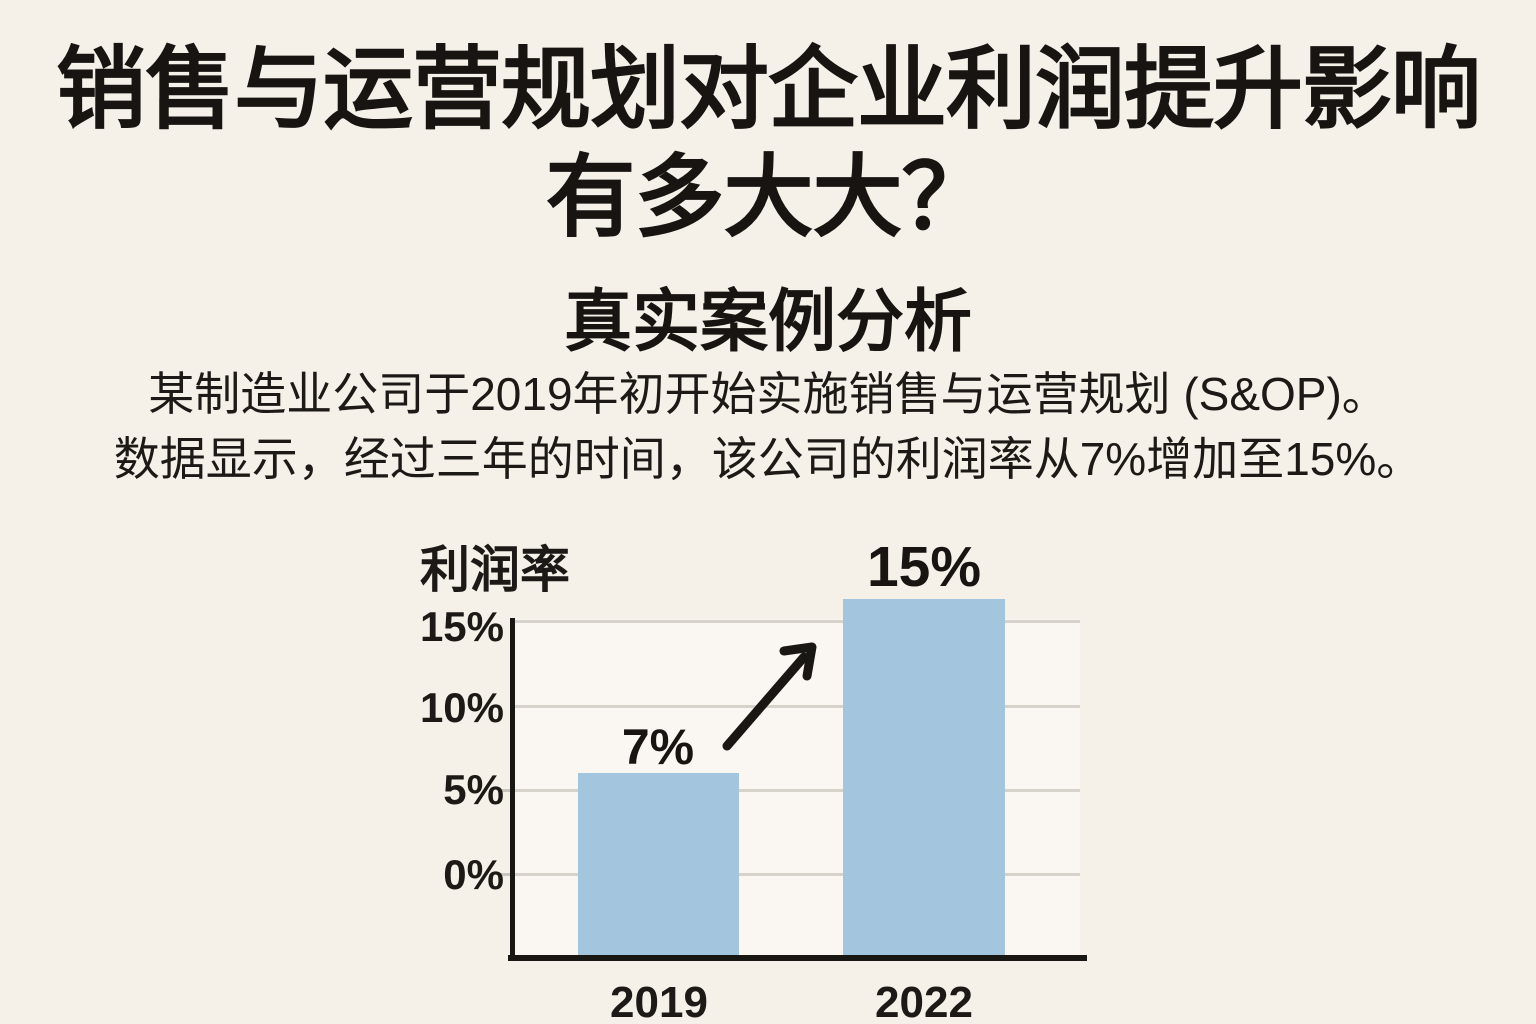 The height and width of the screenshot is (1024, 1536). Describe the element at coordinates (769, 696) in the screenshot. I see `increase-arrow-icon` at that location.